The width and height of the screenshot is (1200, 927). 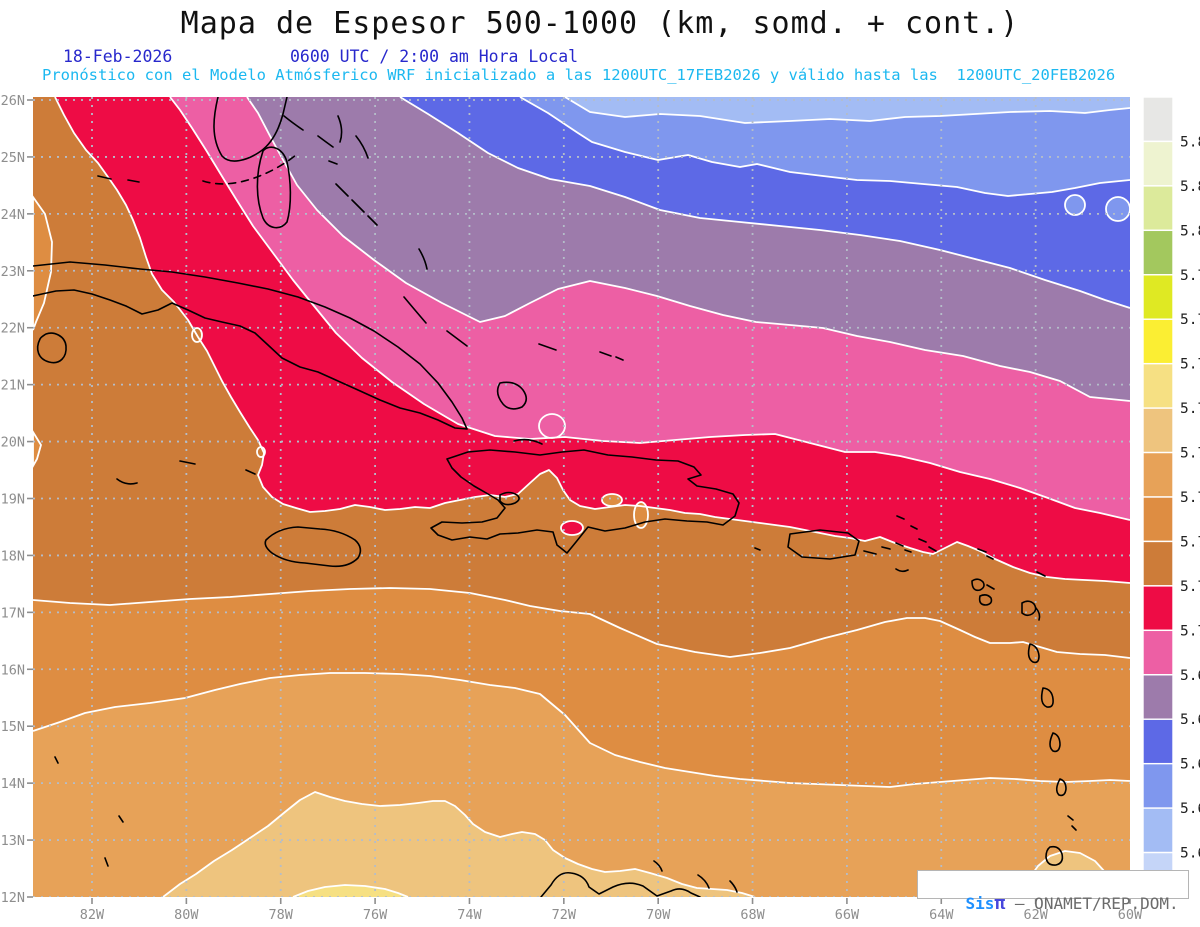 I want to click on coast-isla-juventud, so click(x=51, y=348).